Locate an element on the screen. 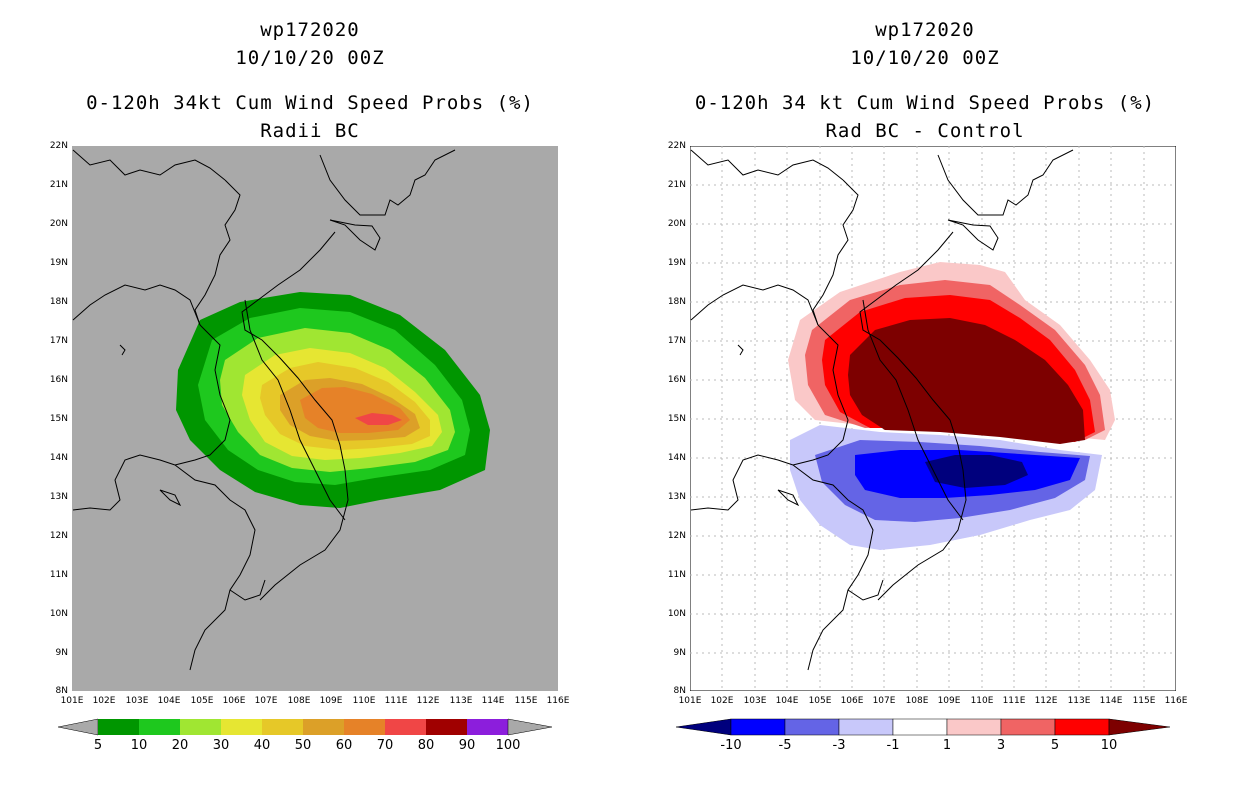 The width and height of the screenshot is (1236, 800). colorbar-label: -10 is located at coordinates (731, 745).